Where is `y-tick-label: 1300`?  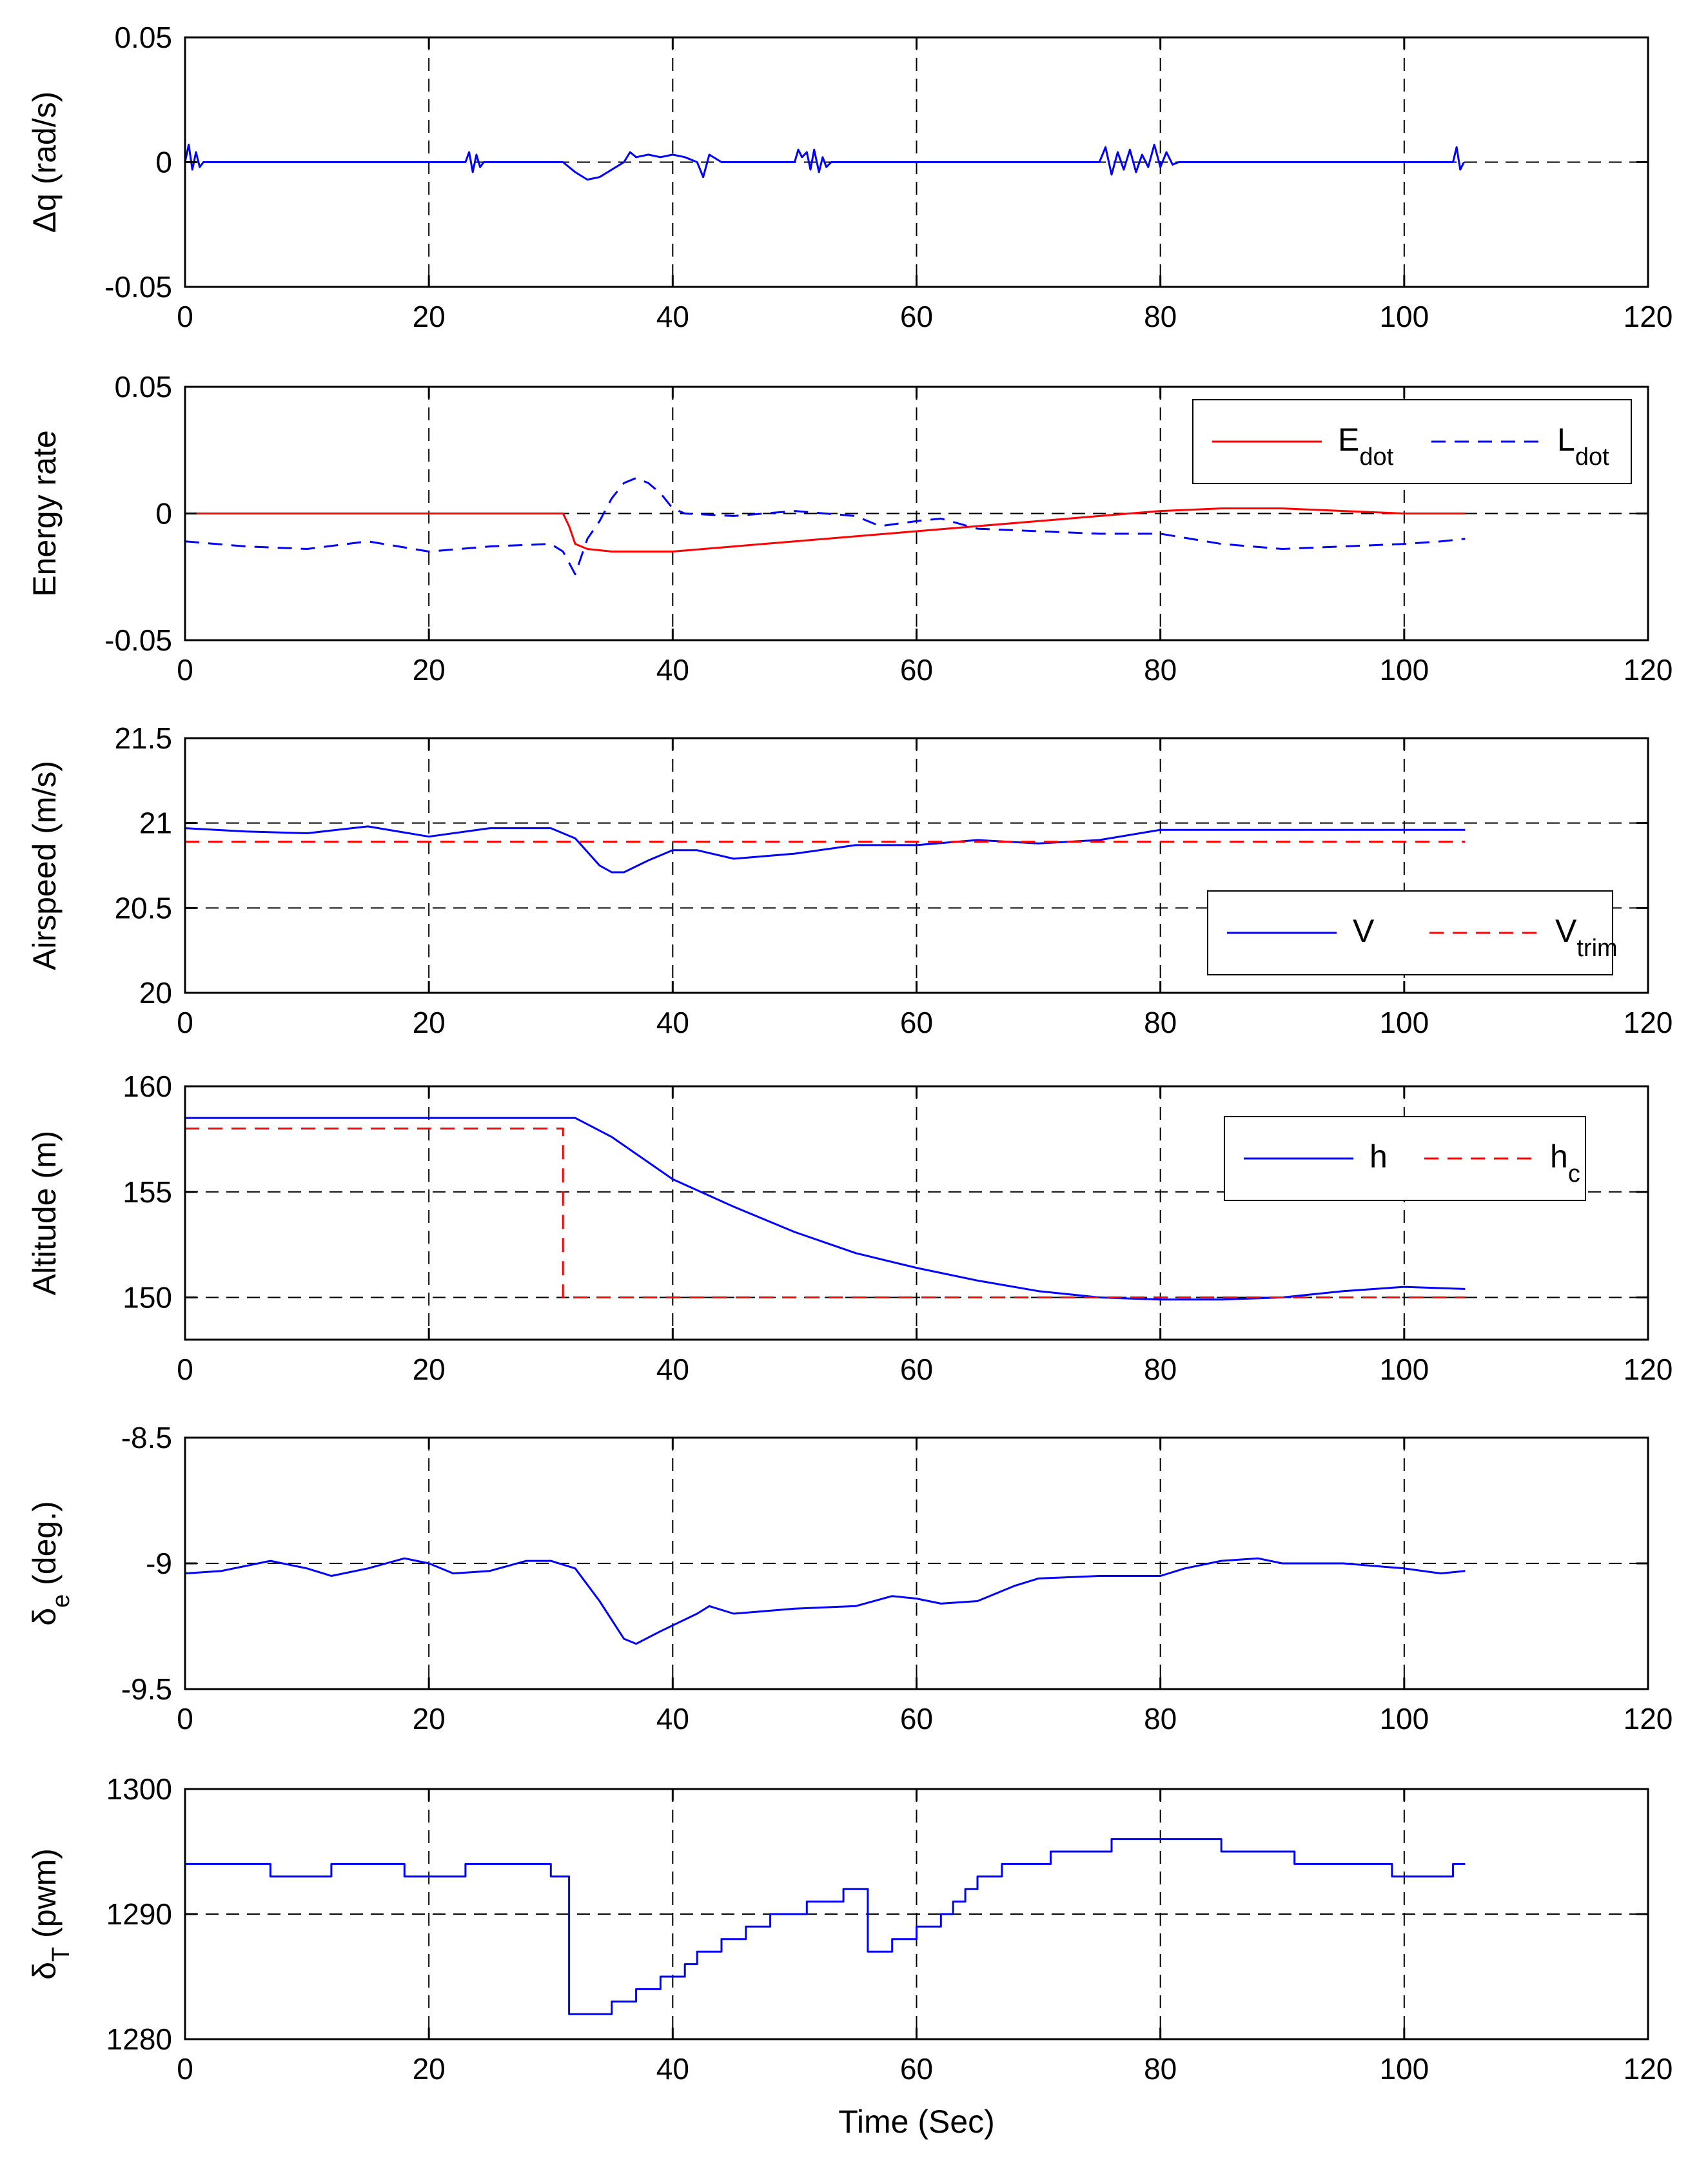 y-tick-label: 1300 is located at coordinates (139, 1789).